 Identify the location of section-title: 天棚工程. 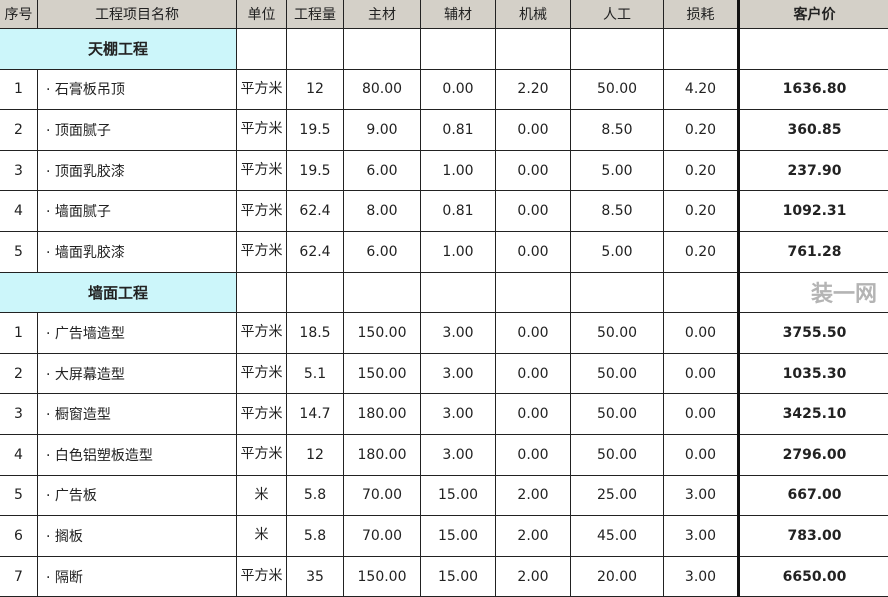
(118, 49).